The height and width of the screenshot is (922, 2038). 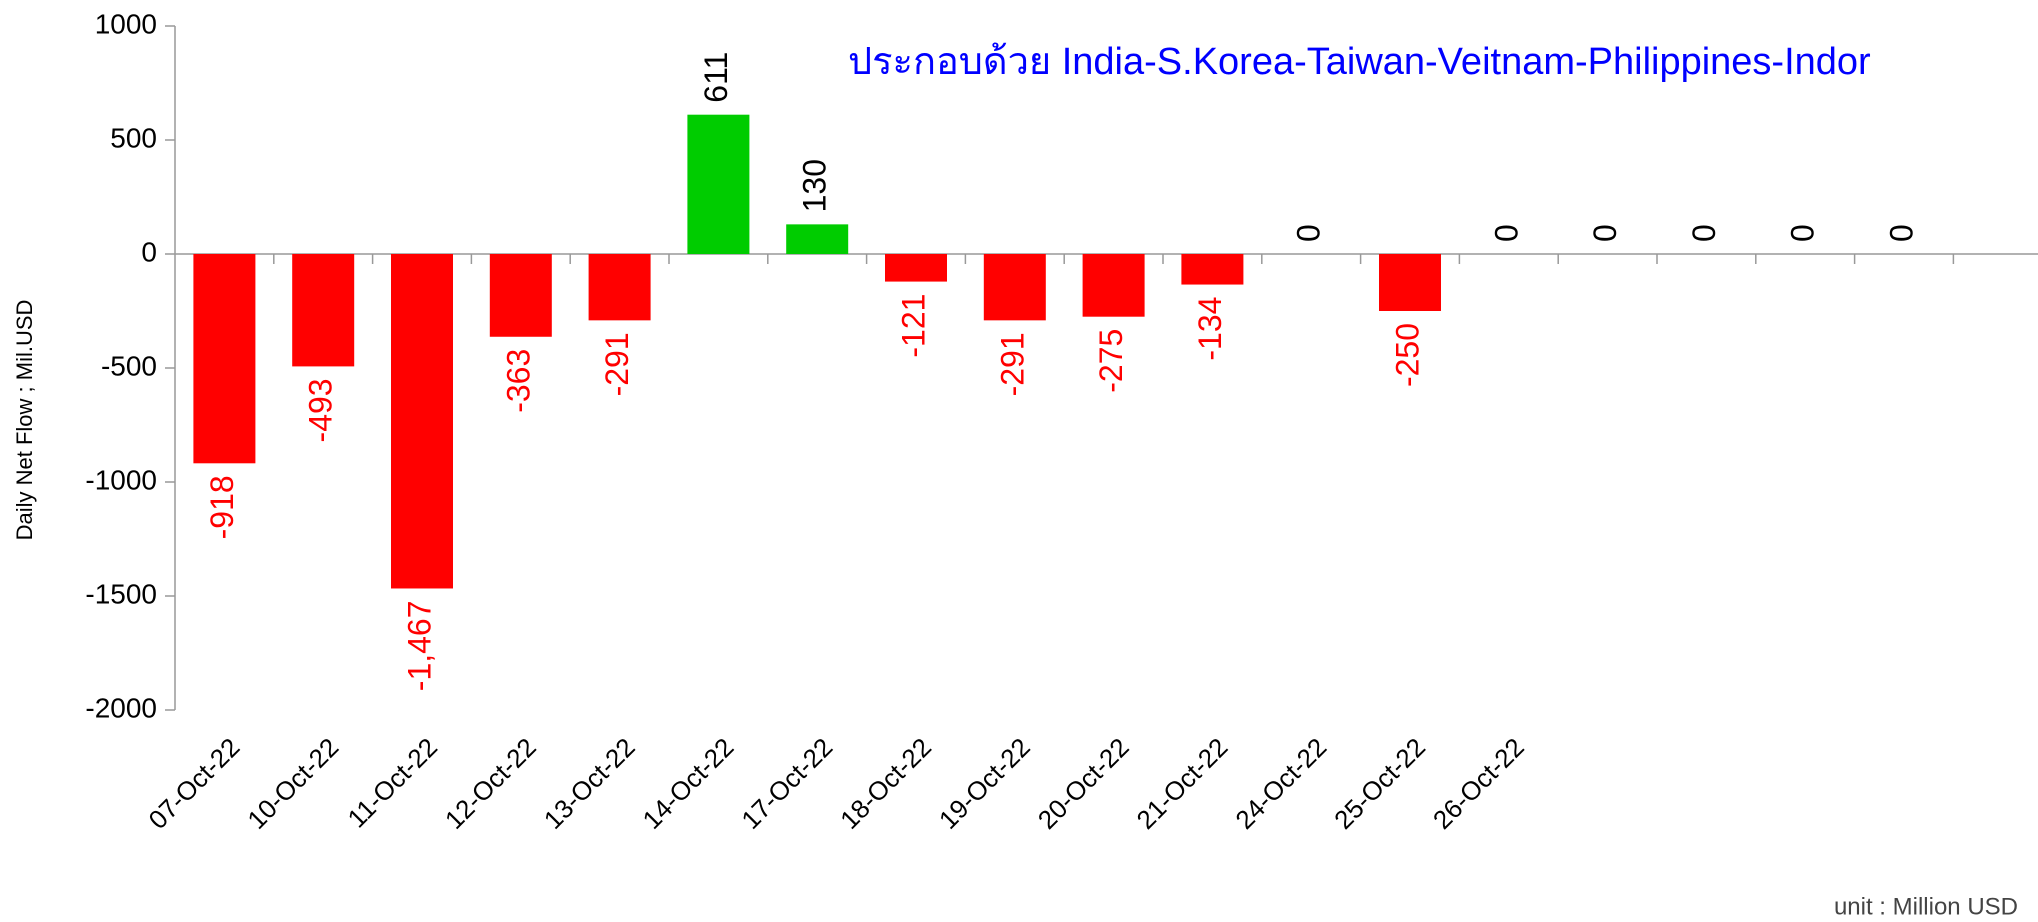 I want to click on y-tick-label: -500, so click(x=129, y=365).